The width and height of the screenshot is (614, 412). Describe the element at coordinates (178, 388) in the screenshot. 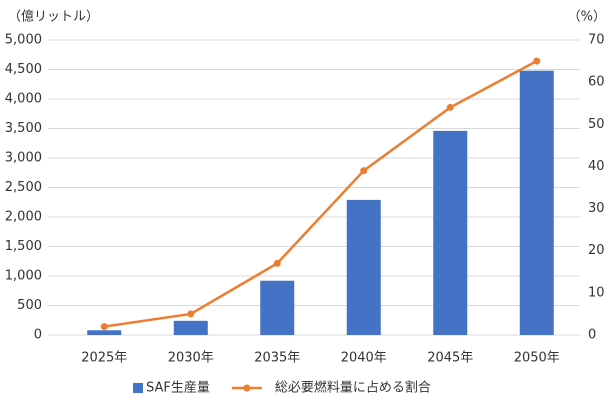

I see `legend-label: SAF生産量` at that location.